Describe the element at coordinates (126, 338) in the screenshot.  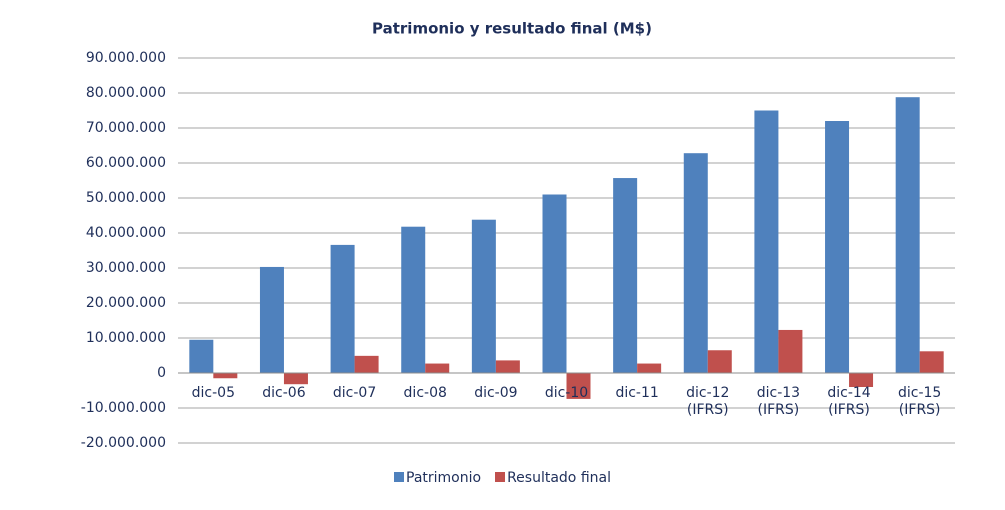
I see `y-tick-label: 10.000.000` at that location.